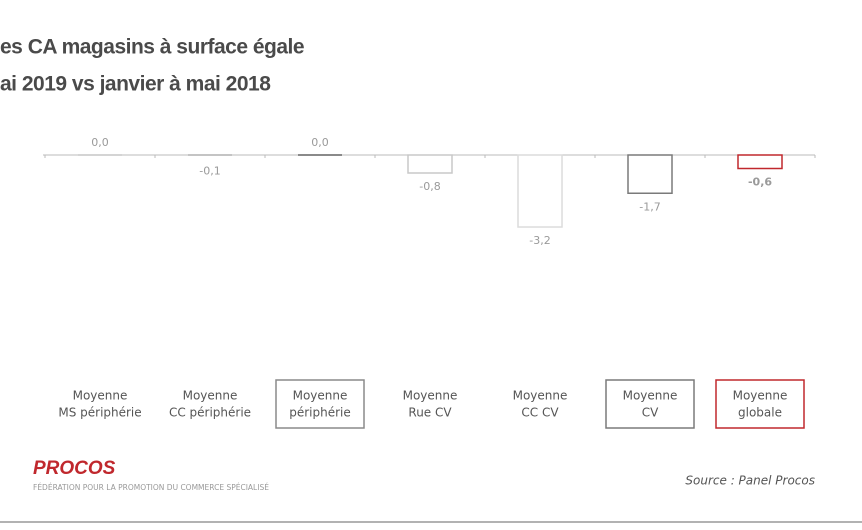 The image size is (862, 530). I want to click on x-tick-label: CC périphérie, so click(210, 413).